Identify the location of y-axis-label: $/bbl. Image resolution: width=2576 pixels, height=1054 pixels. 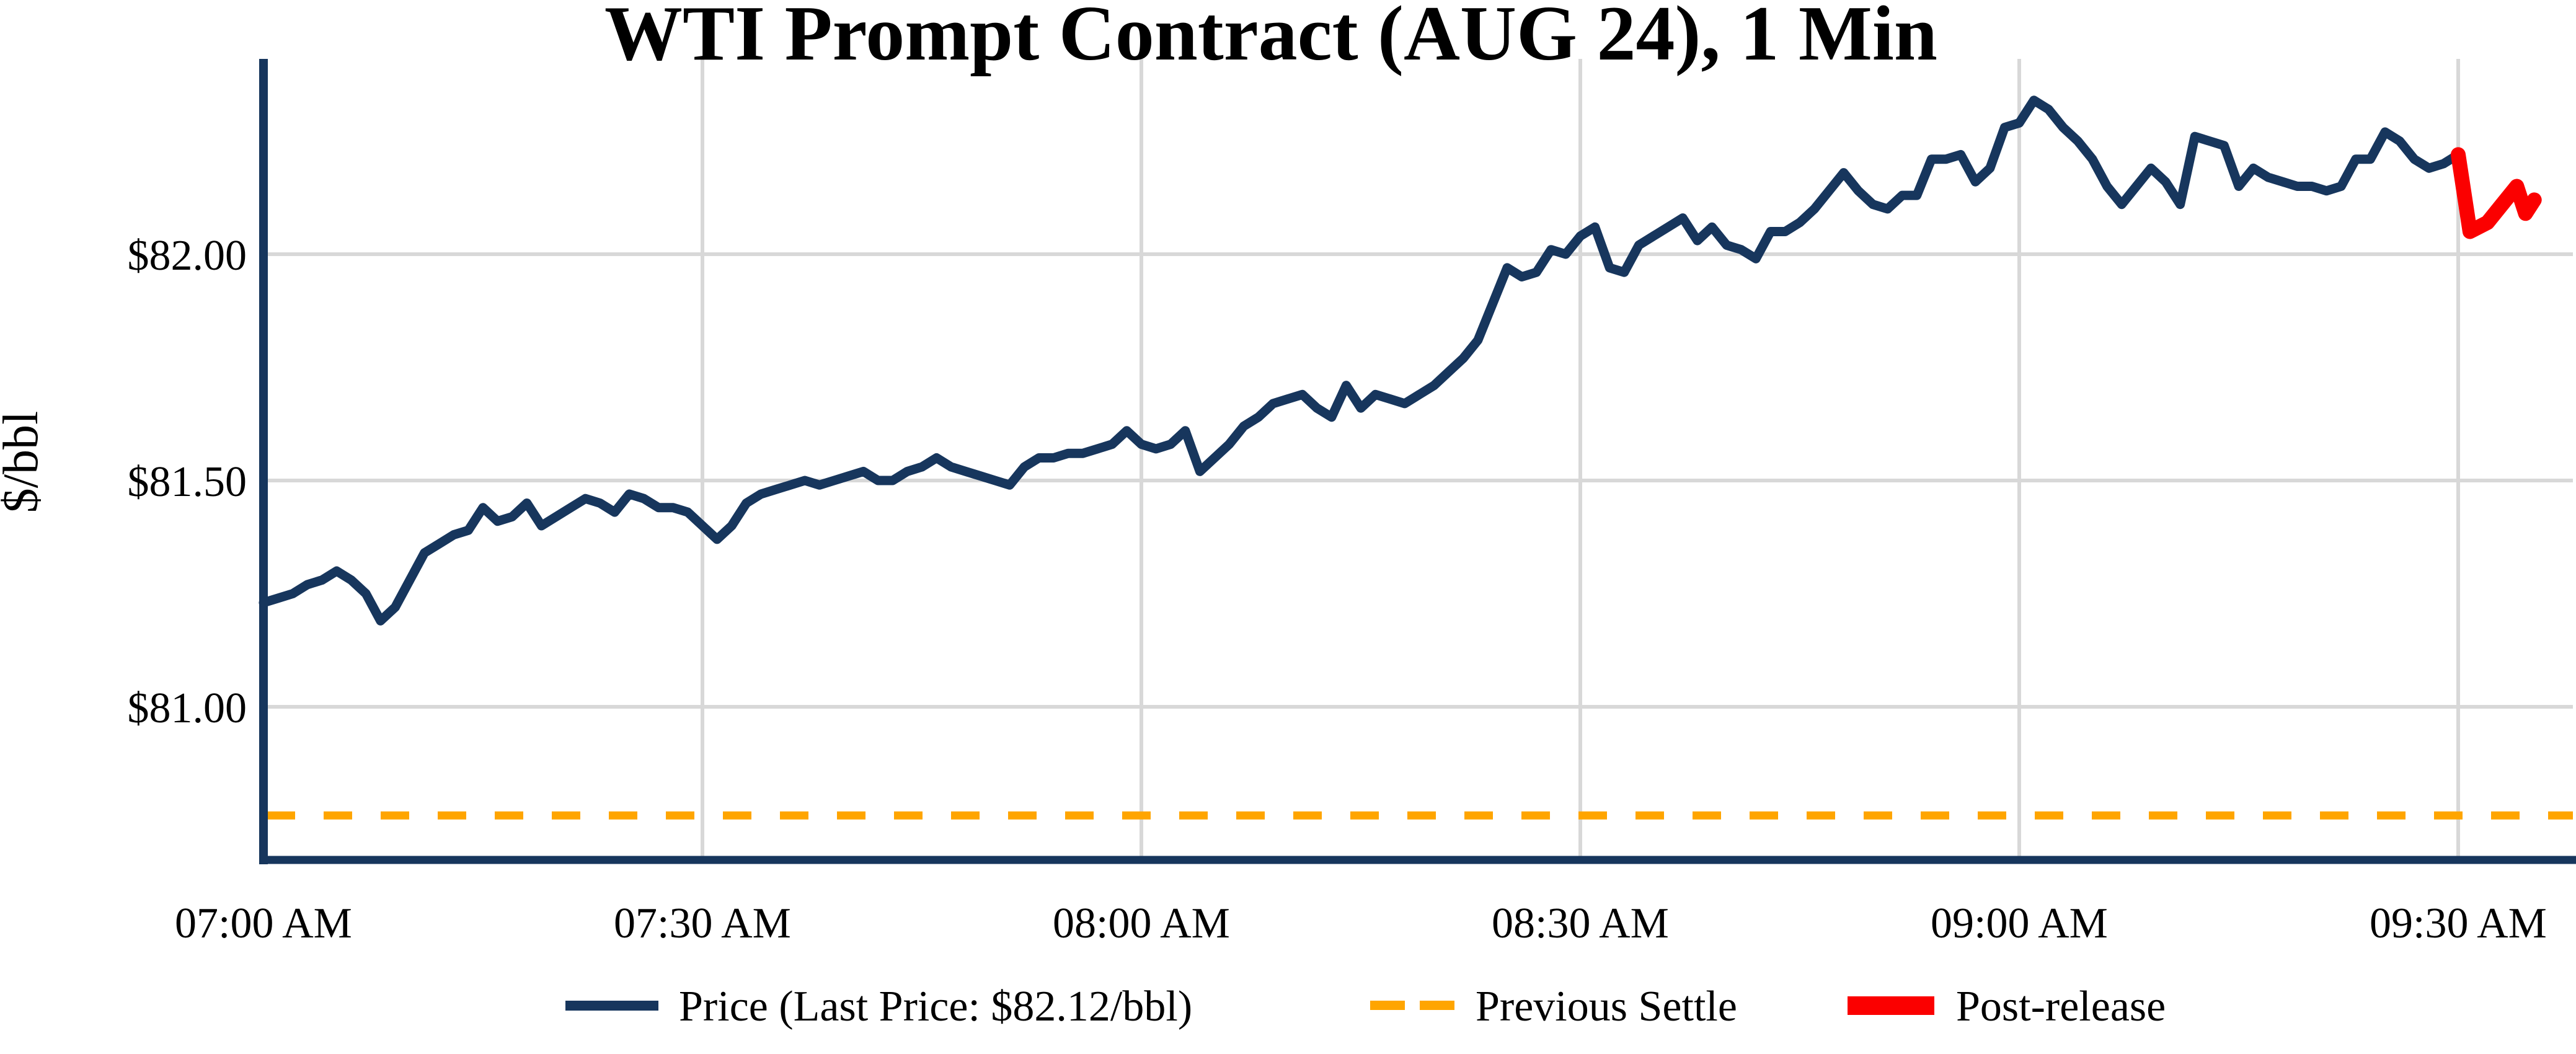
(24, 462).